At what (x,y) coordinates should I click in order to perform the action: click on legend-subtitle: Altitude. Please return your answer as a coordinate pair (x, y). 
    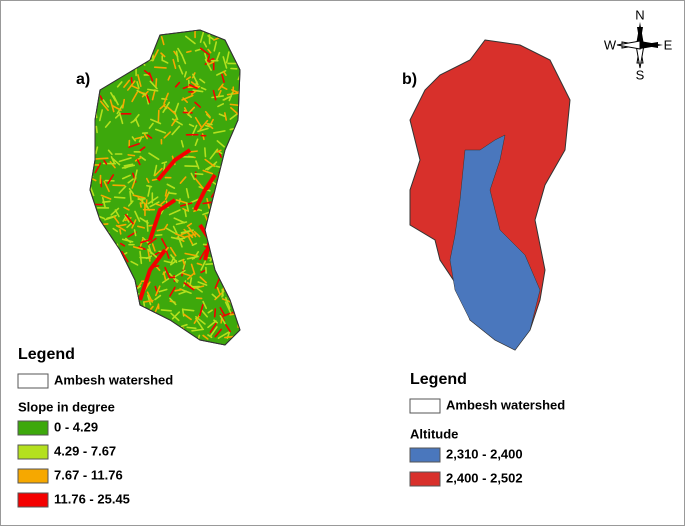
    Looking at the image, I should click on (434, 433).